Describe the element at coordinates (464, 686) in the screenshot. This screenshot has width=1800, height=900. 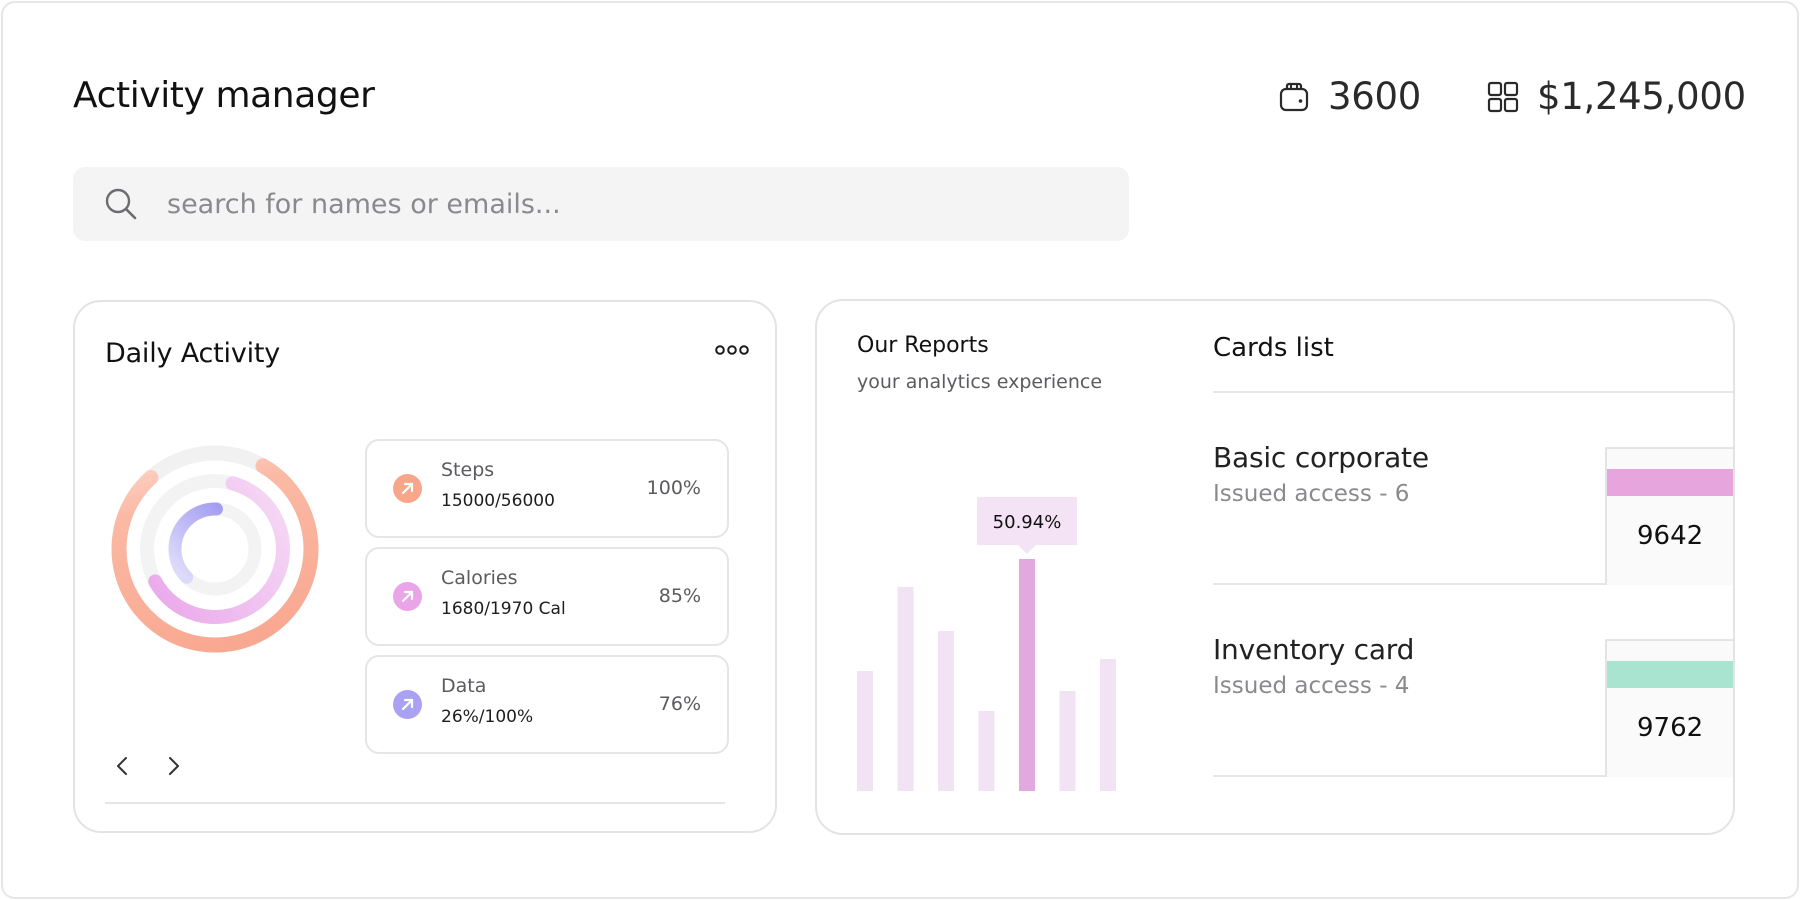
I see `metric-label: Data` at that location.